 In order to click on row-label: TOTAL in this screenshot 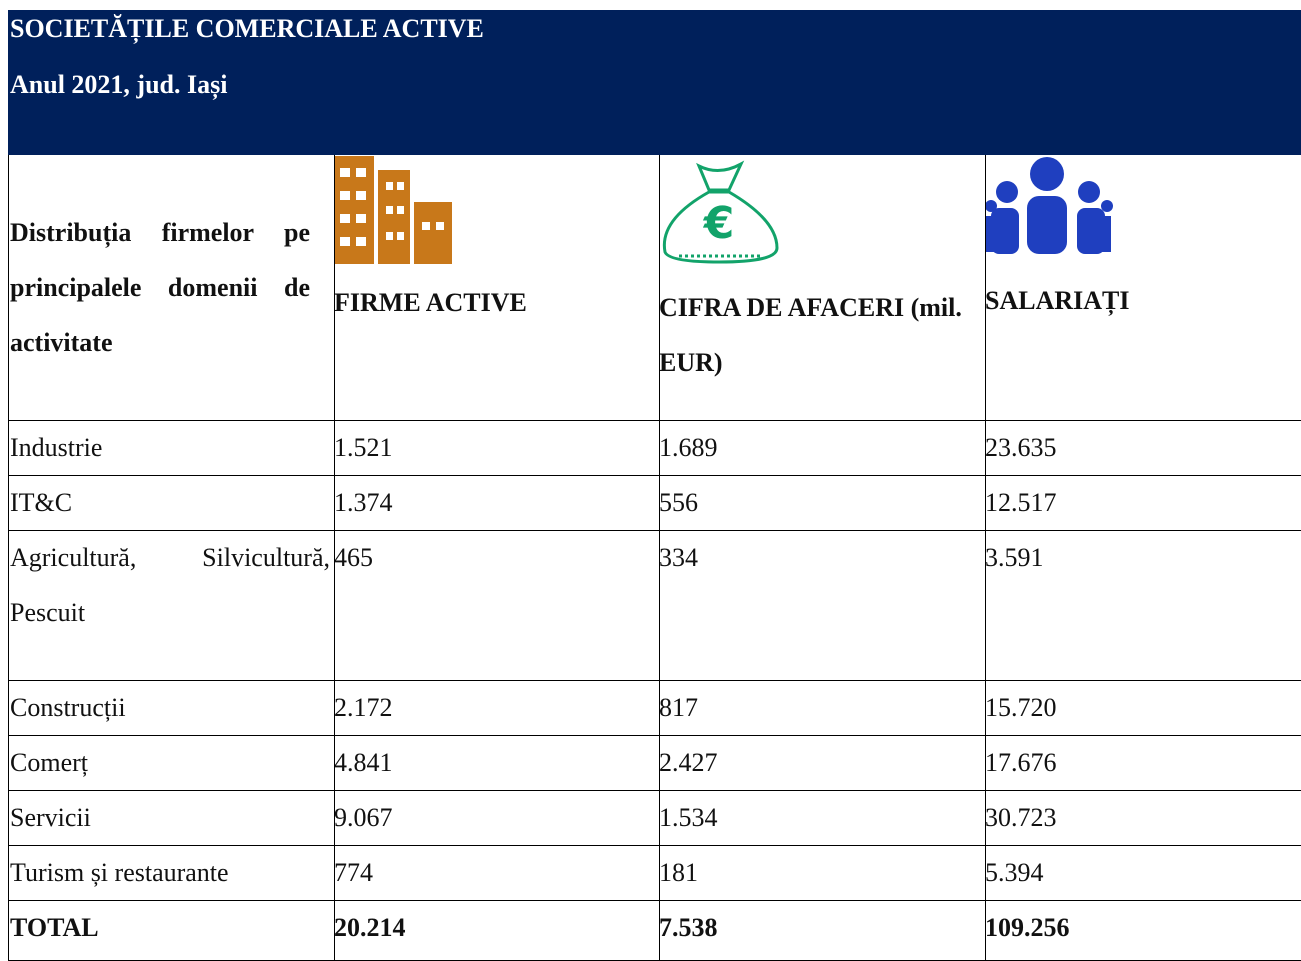, I will do `click(54, 927)`.